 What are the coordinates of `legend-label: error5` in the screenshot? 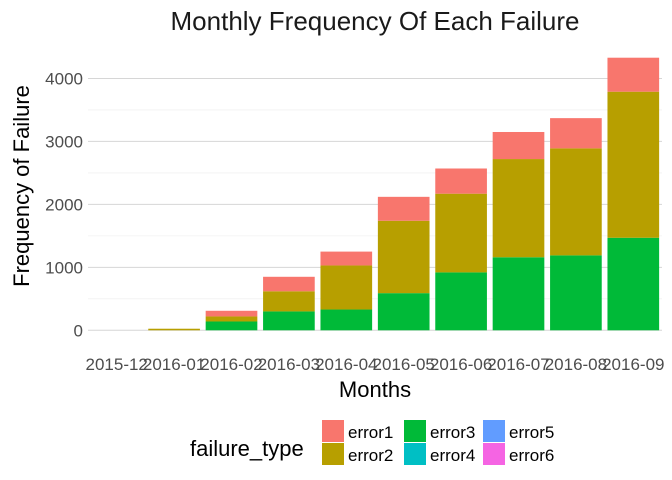 It's located at (531, 432).